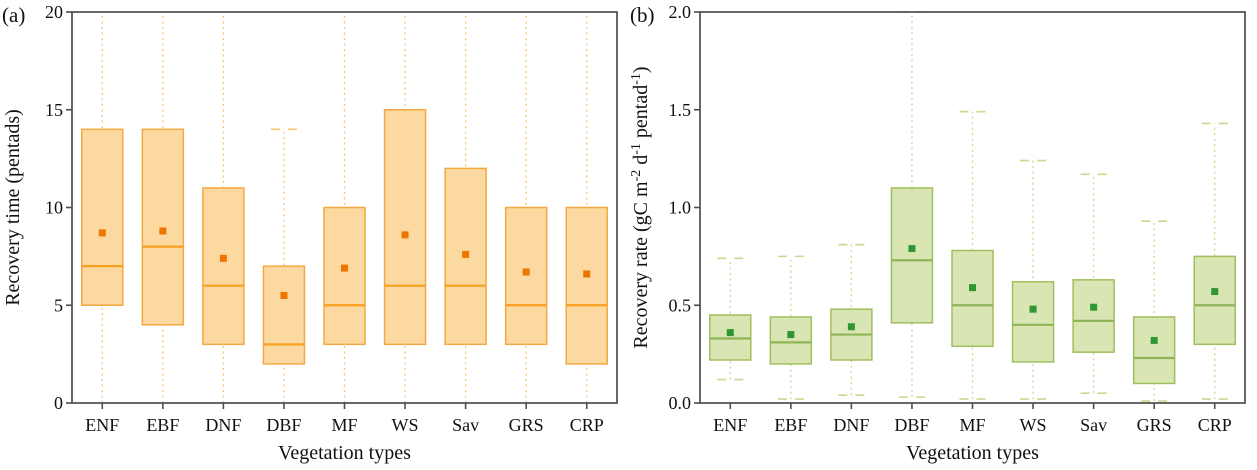  Describe the element at coordinates (680, 12) in the screenshot. I see `y-tick-label: 2.0` at that location.